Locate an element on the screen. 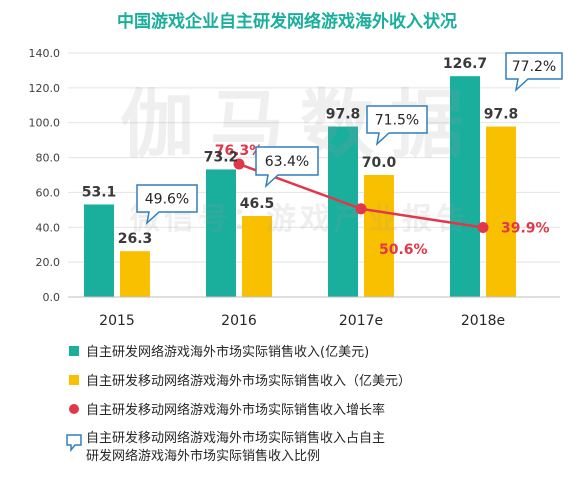 The image size is (574, 479). y-tick-label: 80.0 is located at coordinates (48, 158).